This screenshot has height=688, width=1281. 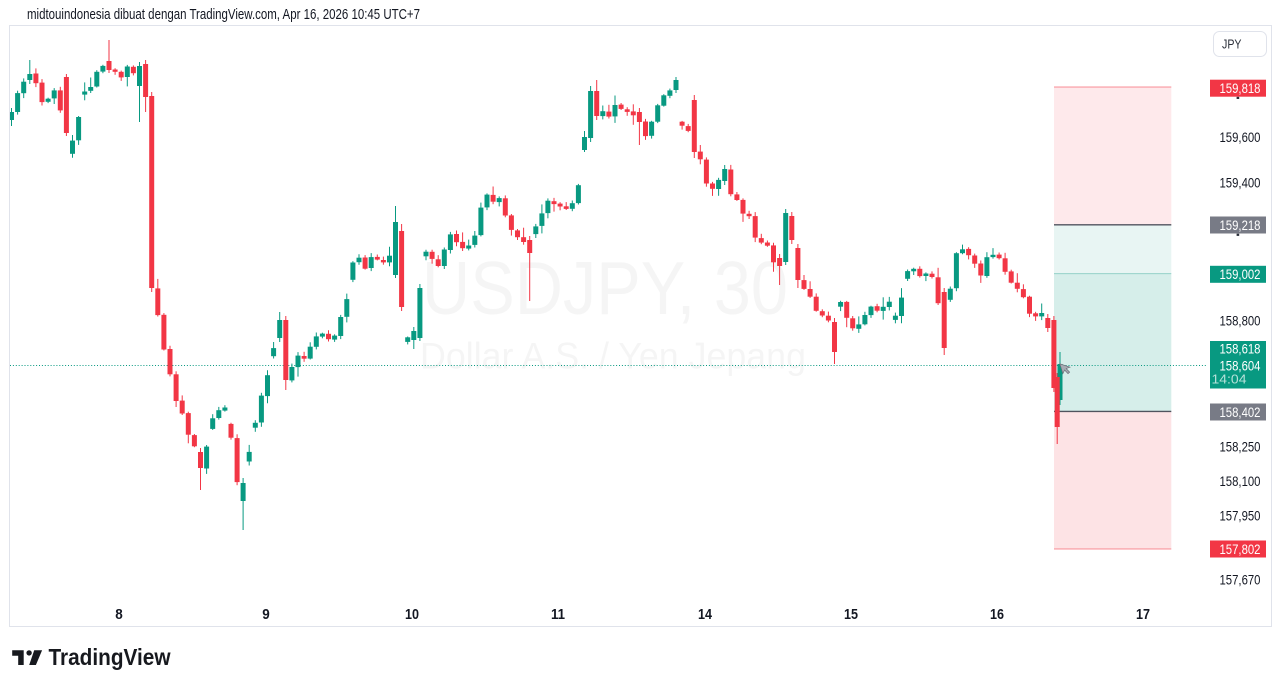 I want to click on svg-text: 14, so click(x=705, y=615).